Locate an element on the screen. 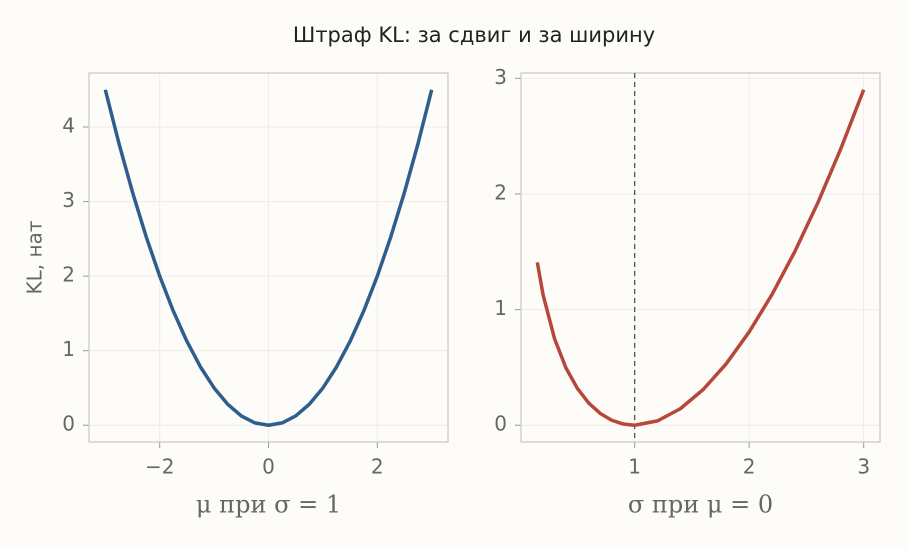  x-tick-label: −2 is located at coordinates (159, 467).